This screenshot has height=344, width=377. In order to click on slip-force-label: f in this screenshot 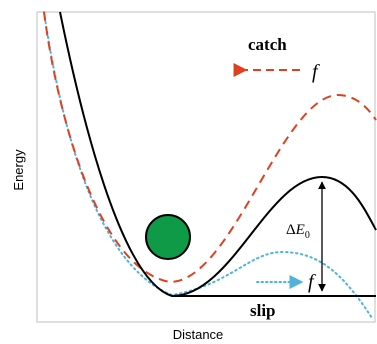, I will do `click(312, 282)`.